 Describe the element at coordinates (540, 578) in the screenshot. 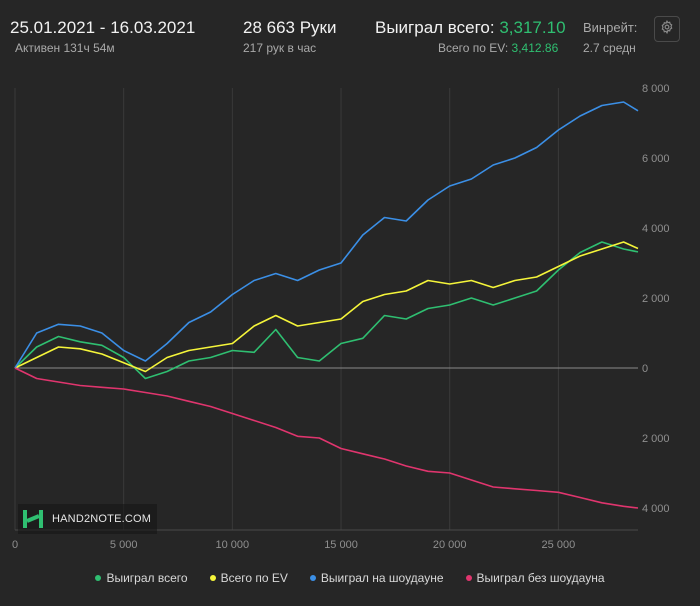

I see `legend-label: Выиграл без шоудауна` at that location.